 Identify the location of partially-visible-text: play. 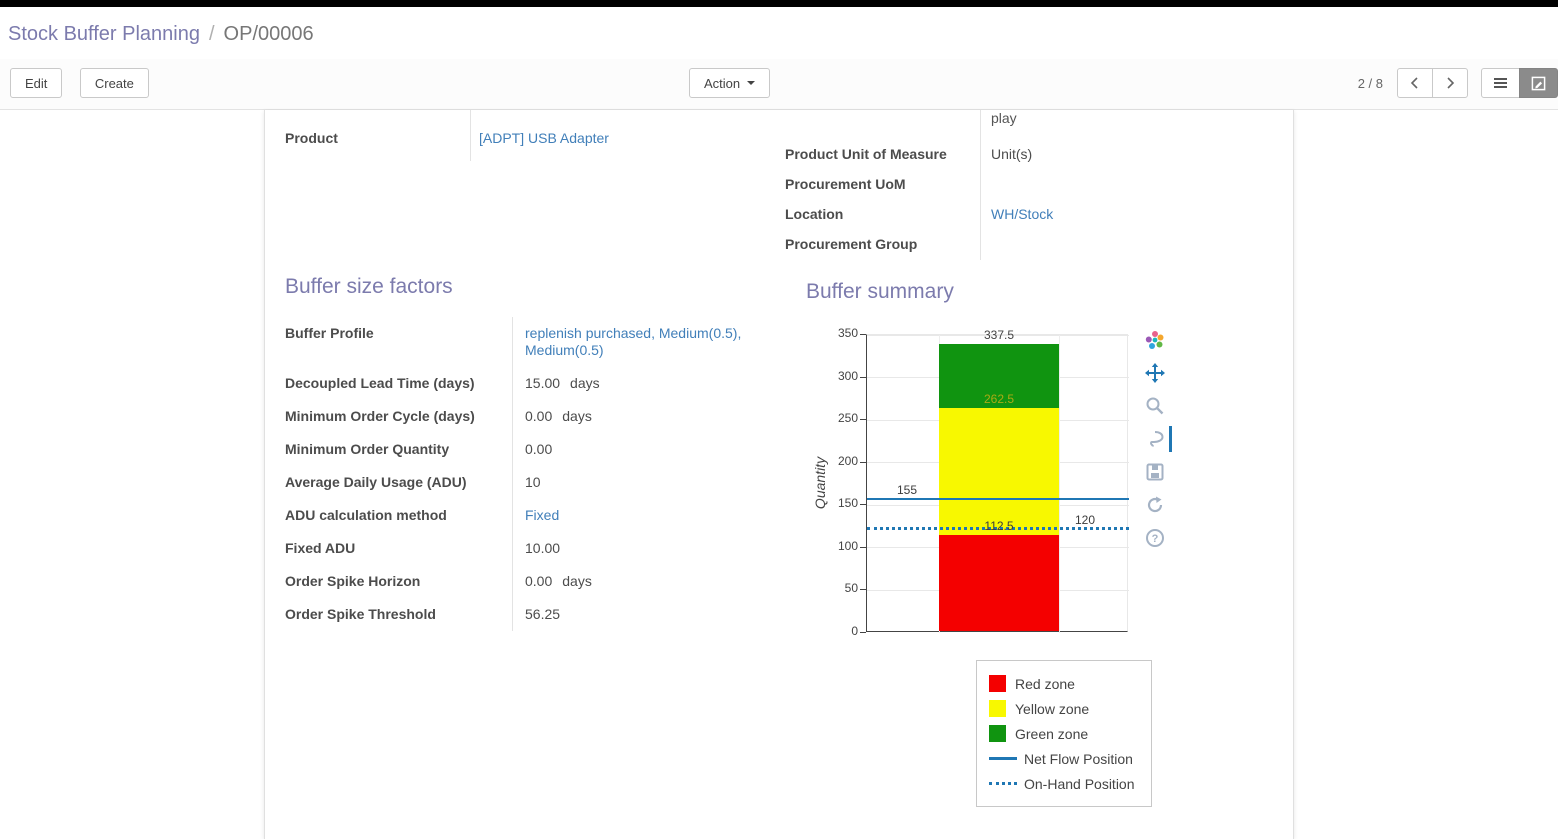
(1004, 118).